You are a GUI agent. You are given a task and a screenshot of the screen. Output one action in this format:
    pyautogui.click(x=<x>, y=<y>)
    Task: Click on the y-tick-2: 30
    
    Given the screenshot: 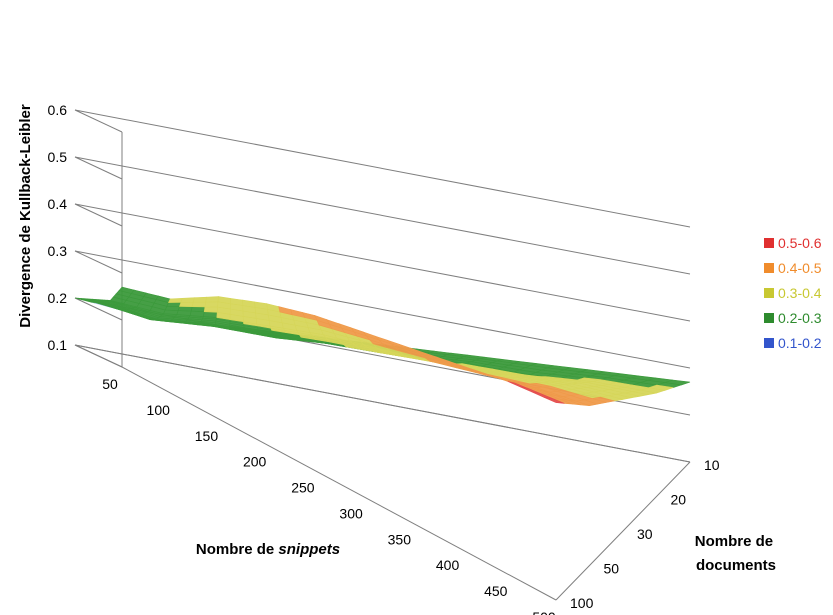 What is the action you would take?
    pyautogui.click(x=645, y=534)
    